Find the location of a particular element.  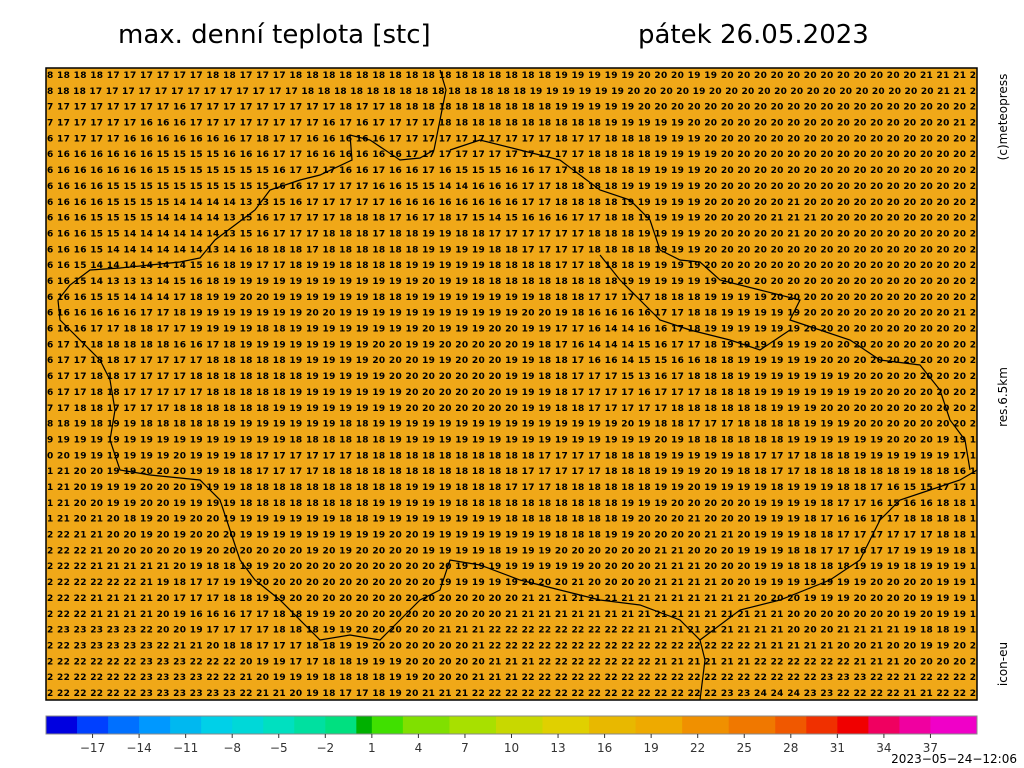

colorbar-tick-label: 13 is located at coordinates (557, 748).